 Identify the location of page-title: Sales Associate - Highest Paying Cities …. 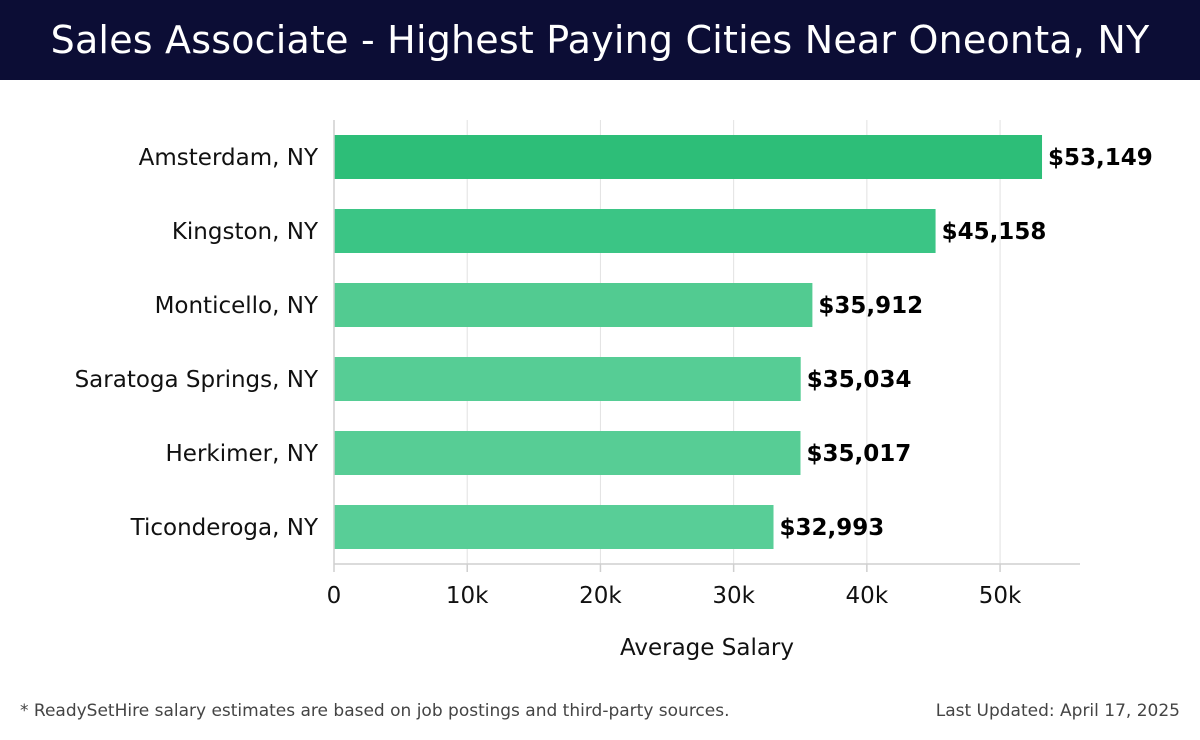
(600, 40).